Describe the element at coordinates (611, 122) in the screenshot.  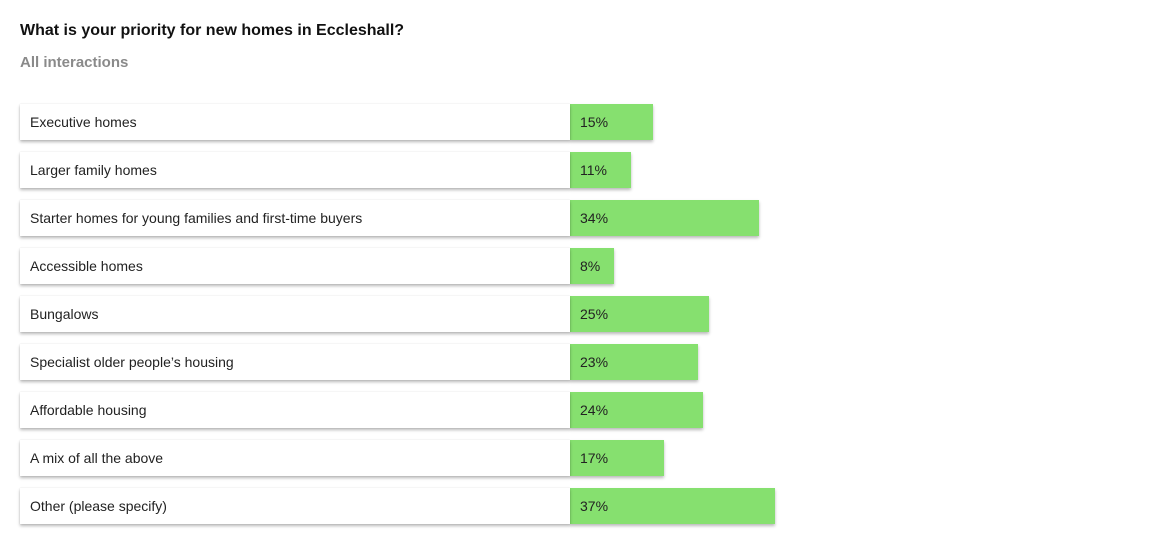
I see `bar: 15%` at that location.